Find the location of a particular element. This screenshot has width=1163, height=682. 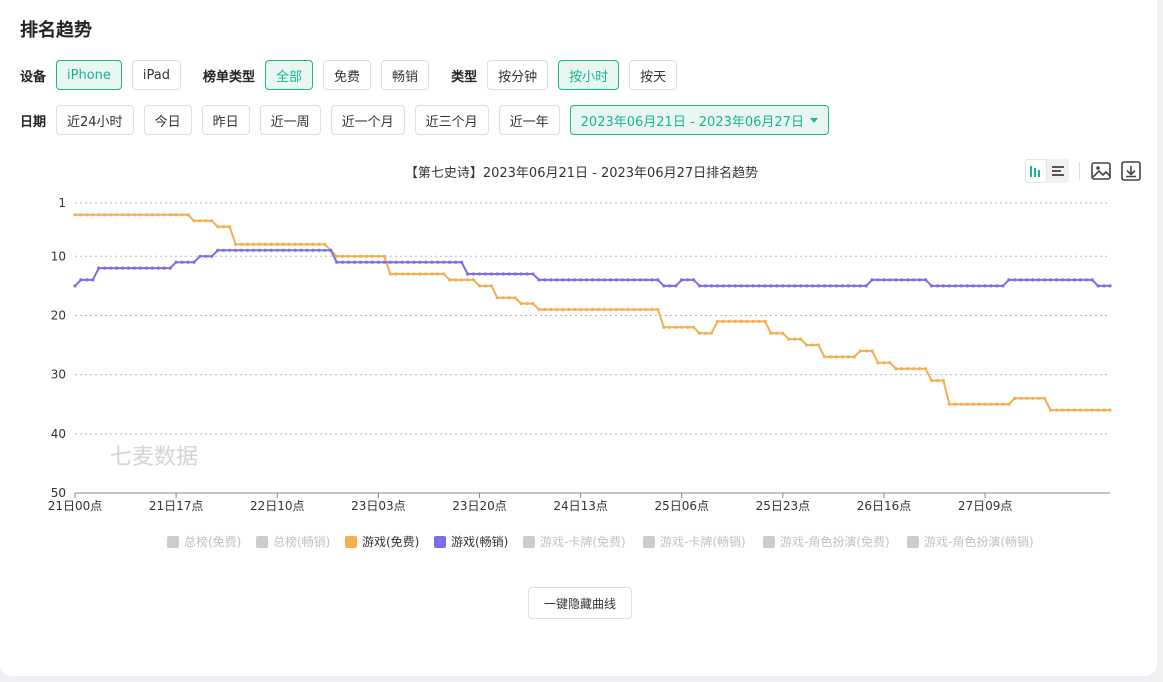

type-day-button: 按天 is located at coordinates (653, 75).